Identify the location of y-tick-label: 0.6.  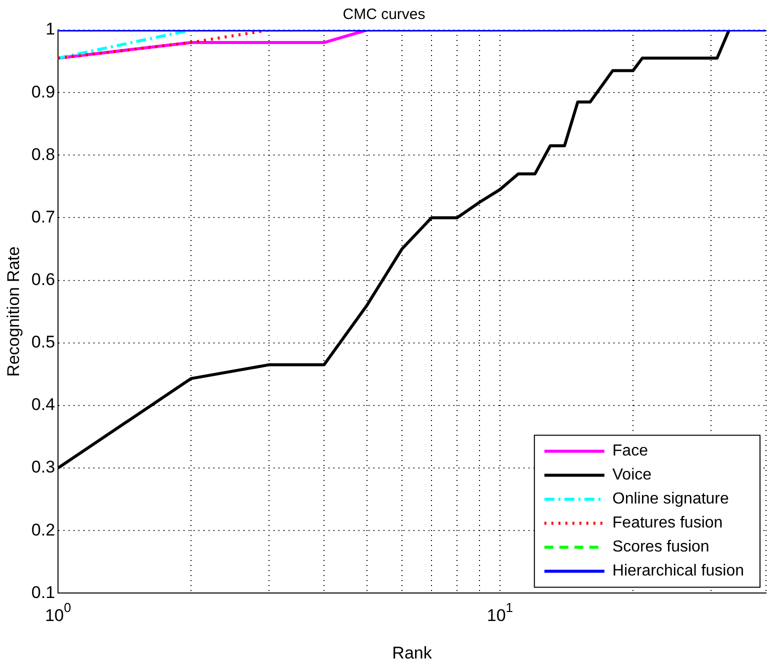
(43, 279).